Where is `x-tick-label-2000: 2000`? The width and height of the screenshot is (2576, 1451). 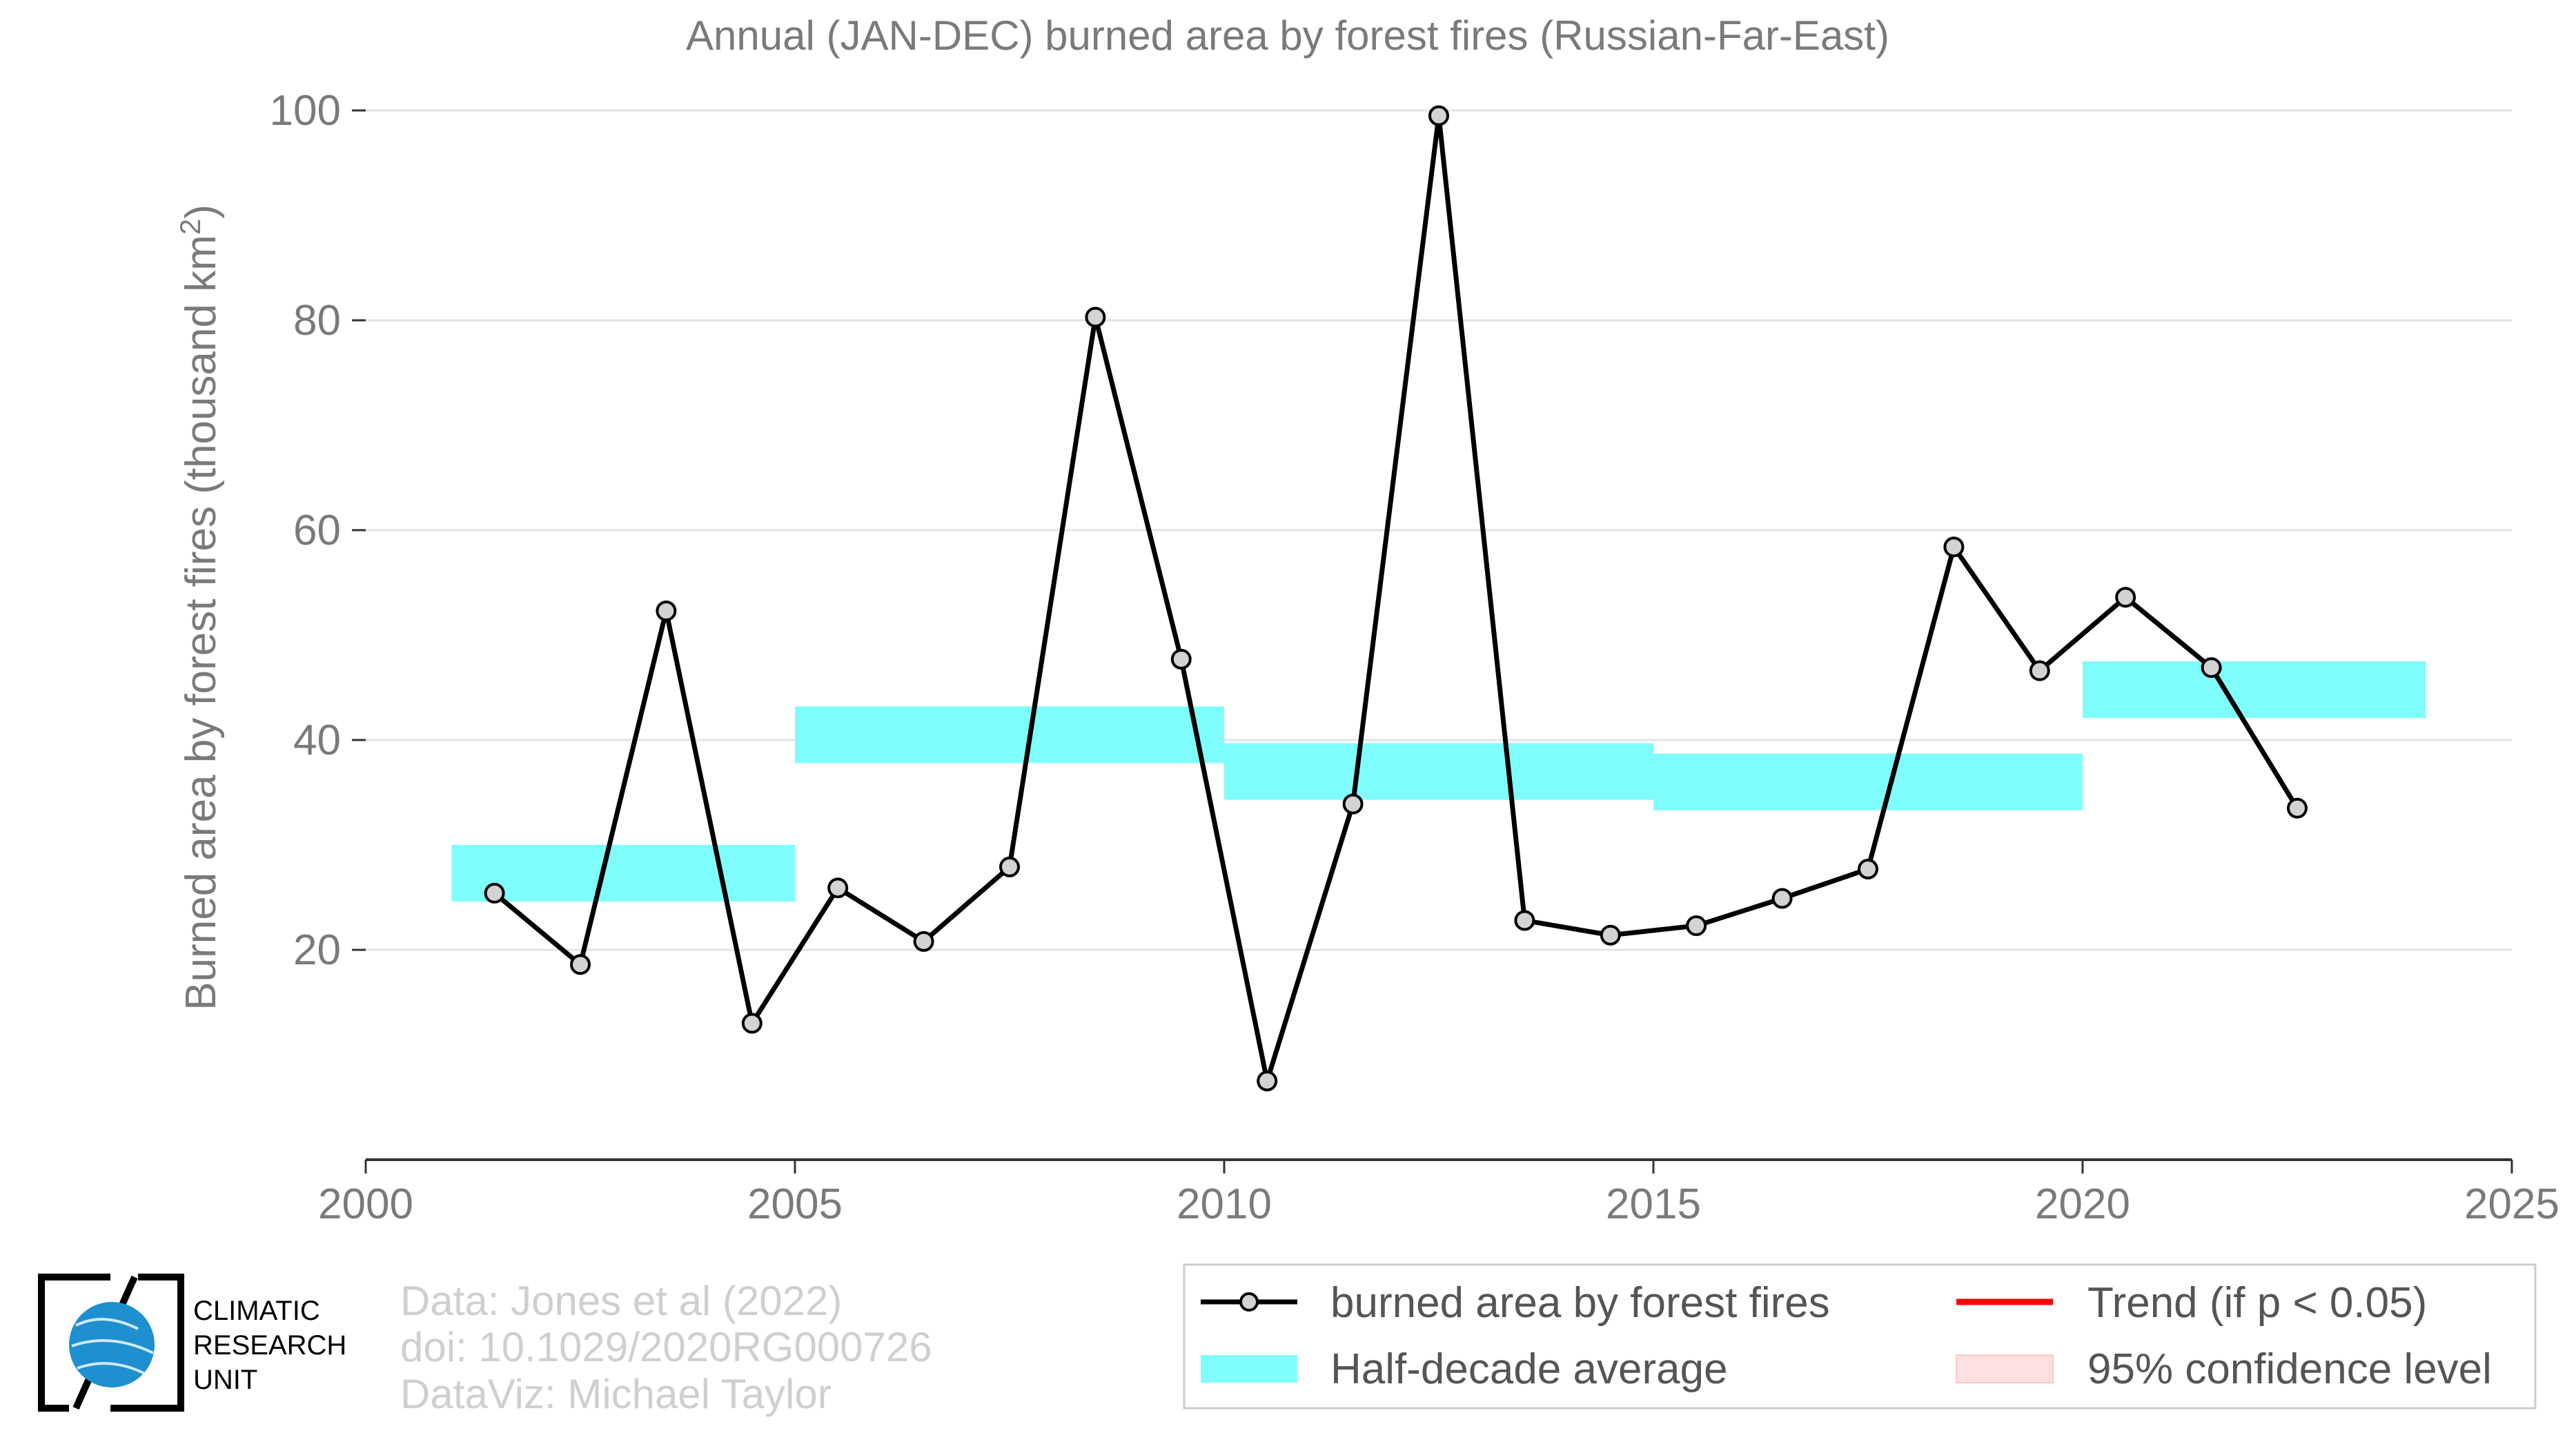
x-tick-label-2000: 2000 is located at coordinates (365, 1204).